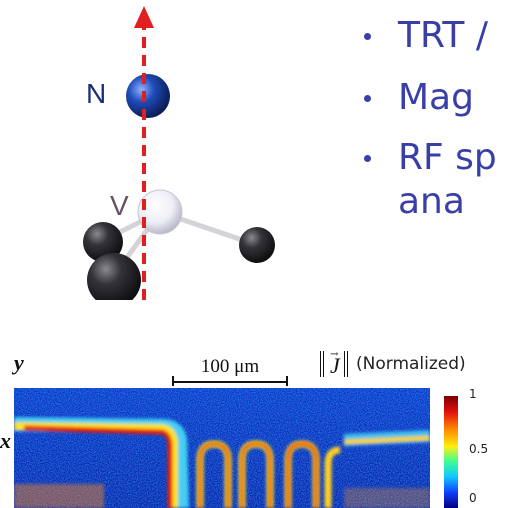 This screenshot has height=508, width=511. I want to click on arrow-head, so click(144, 17).